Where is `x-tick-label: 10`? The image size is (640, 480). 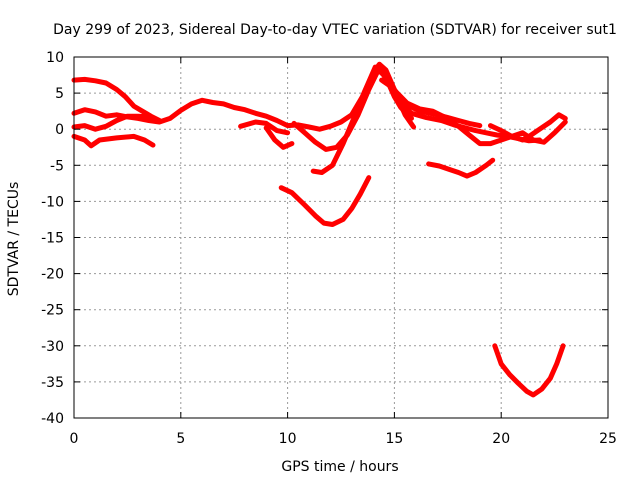 x-tick-label: 10 is located at coordinates (288, 439).